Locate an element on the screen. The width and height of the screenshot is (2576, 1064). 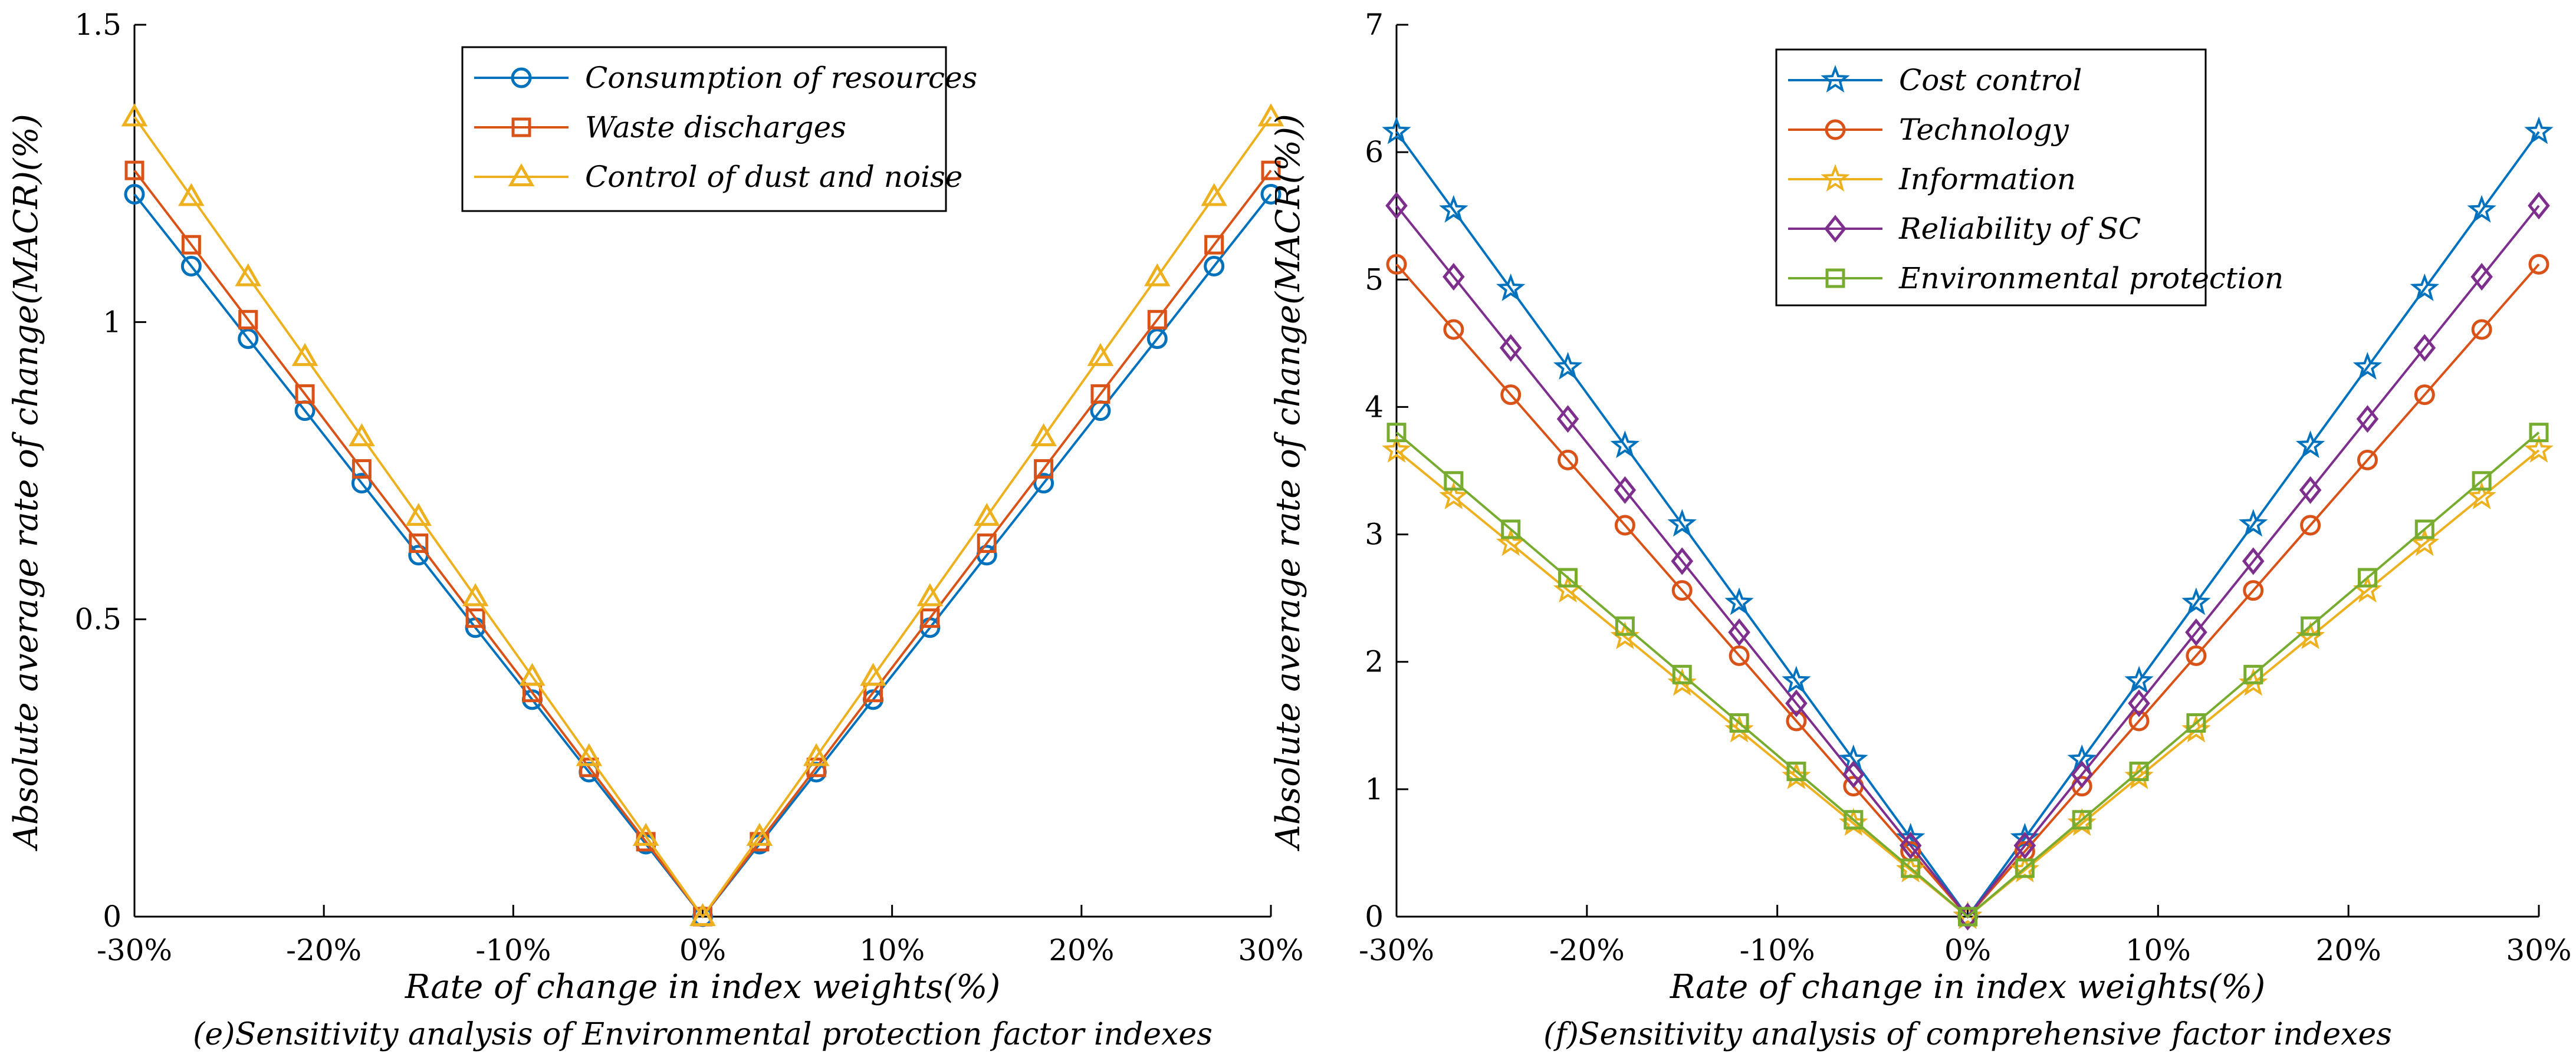
x-tick-label: -30% is located at coordinates (1396, 950).